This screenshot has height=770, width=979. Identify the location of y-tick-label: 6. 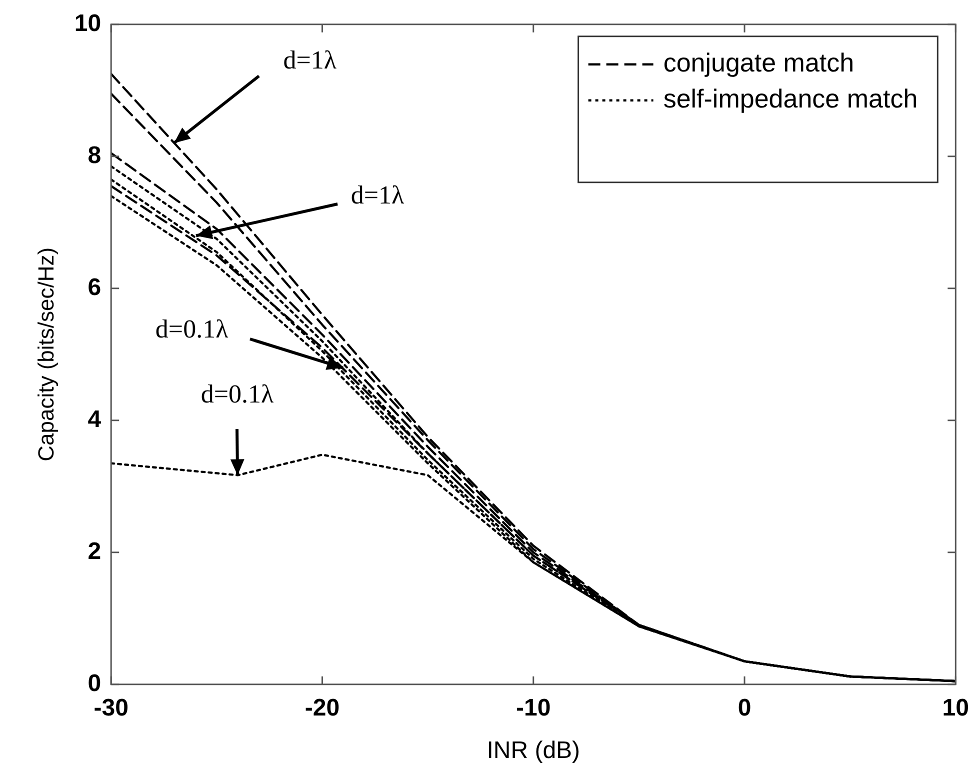
(95, 288).